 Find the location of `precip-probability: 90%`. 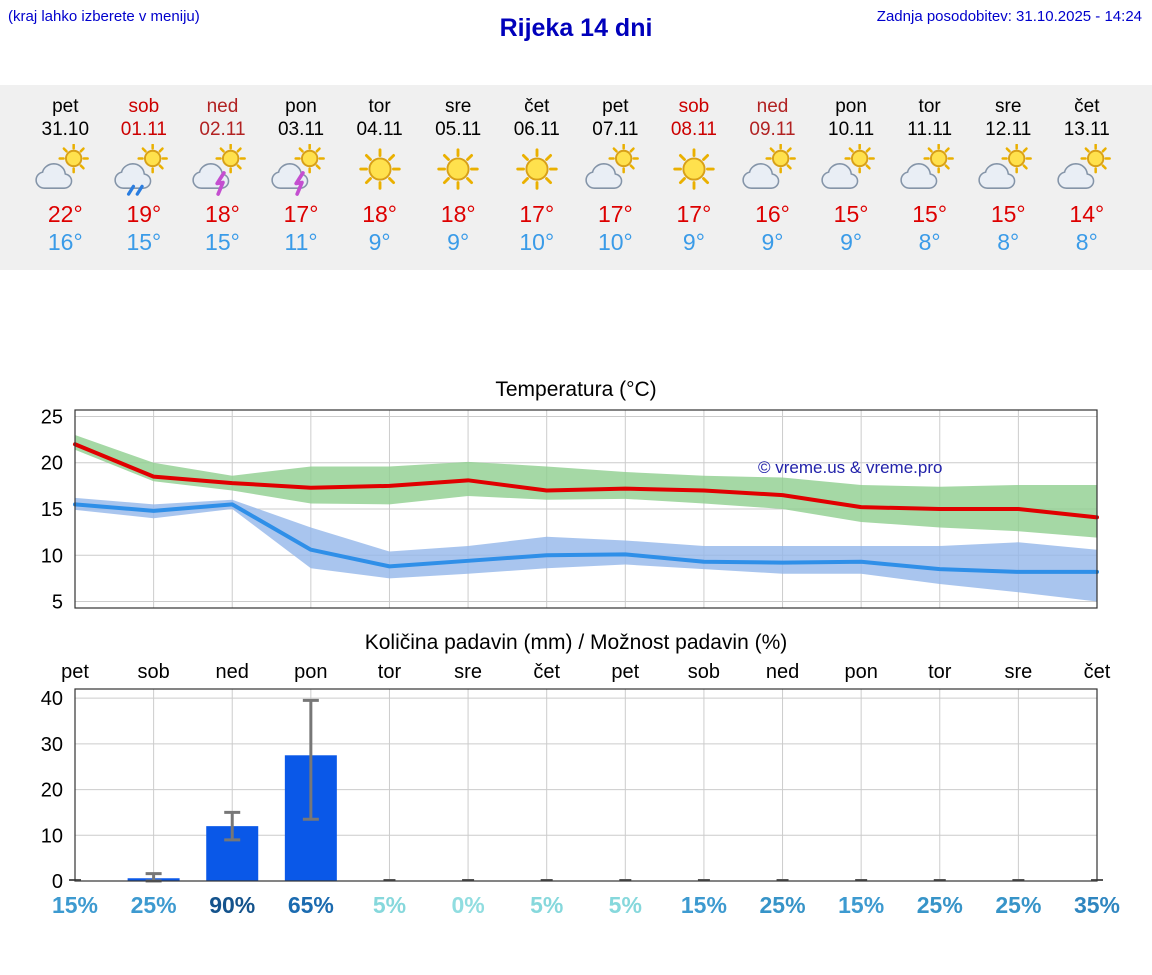

precip-probability: 90% is located at coordinates (232, 905).